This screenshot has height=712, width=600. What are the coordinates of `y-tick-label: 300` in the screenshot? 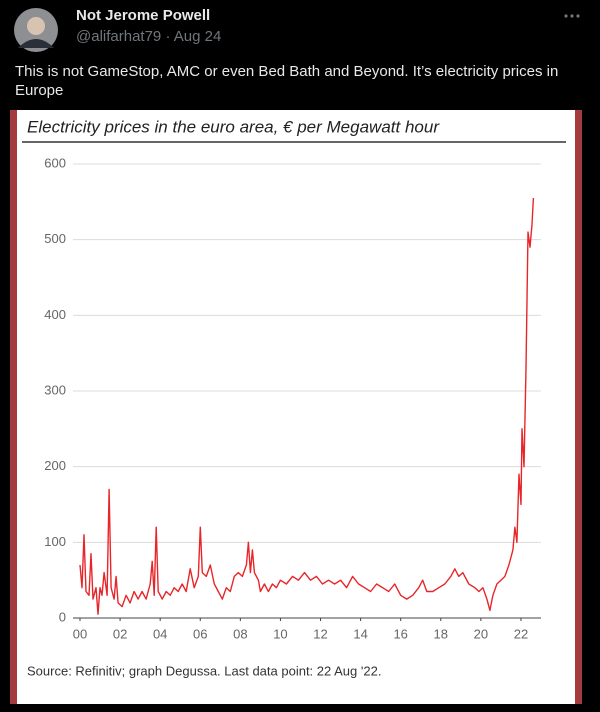 It's located at (55, 389).